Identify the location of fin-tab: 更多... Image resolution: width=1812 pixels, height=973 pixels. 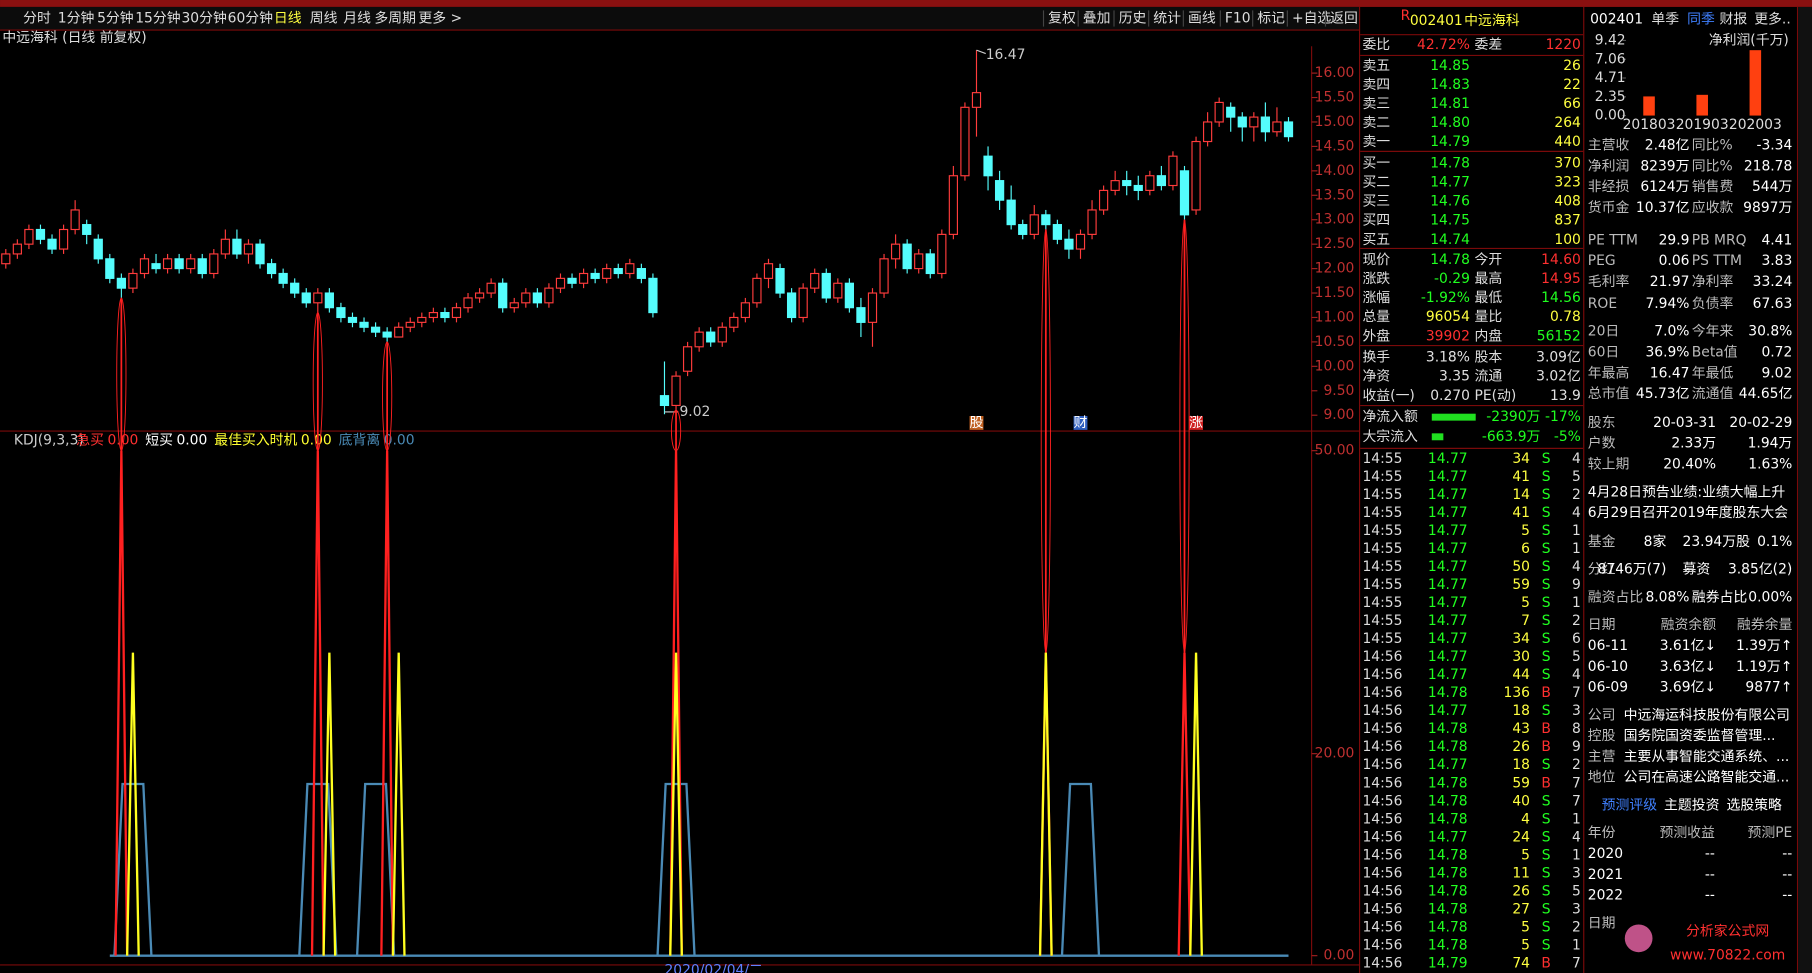
(1772, 19).